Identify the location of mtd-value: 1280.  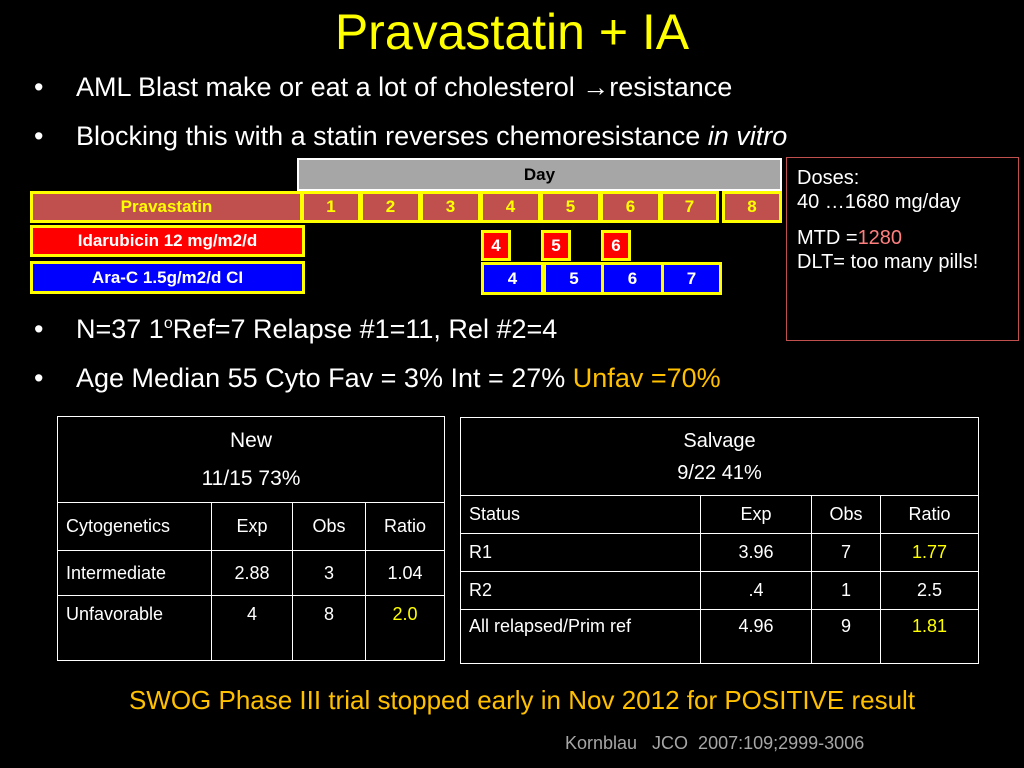
(880, 238).